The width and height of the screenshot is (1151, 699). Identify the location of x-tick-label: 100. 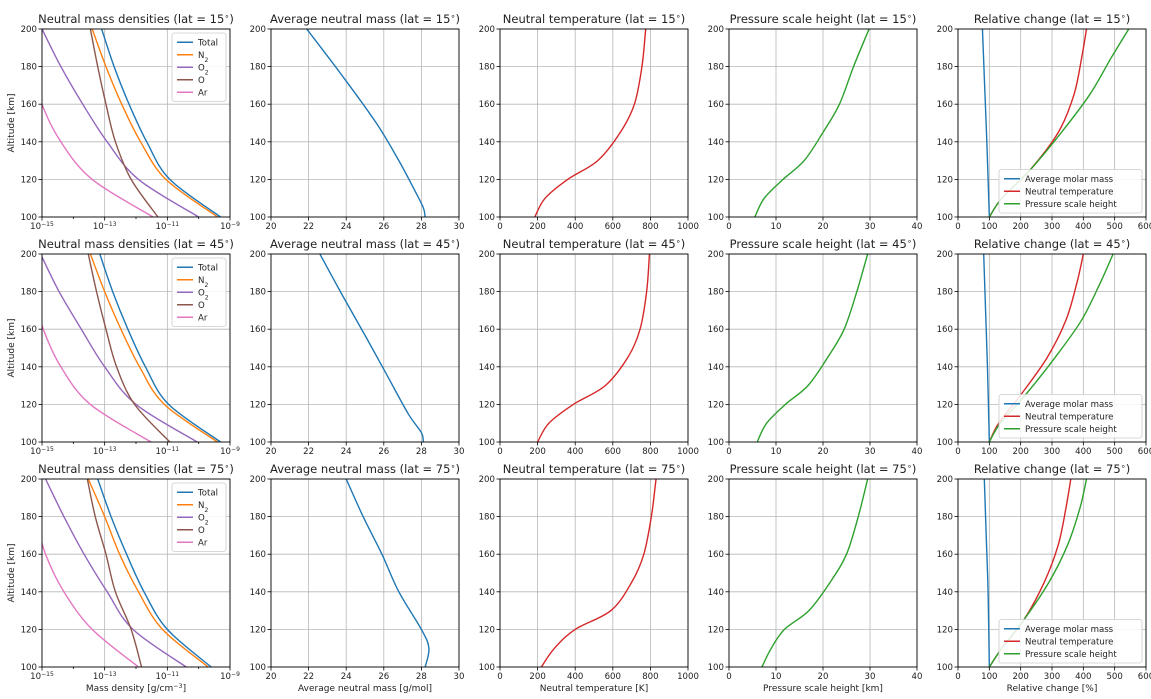
(989, 227).